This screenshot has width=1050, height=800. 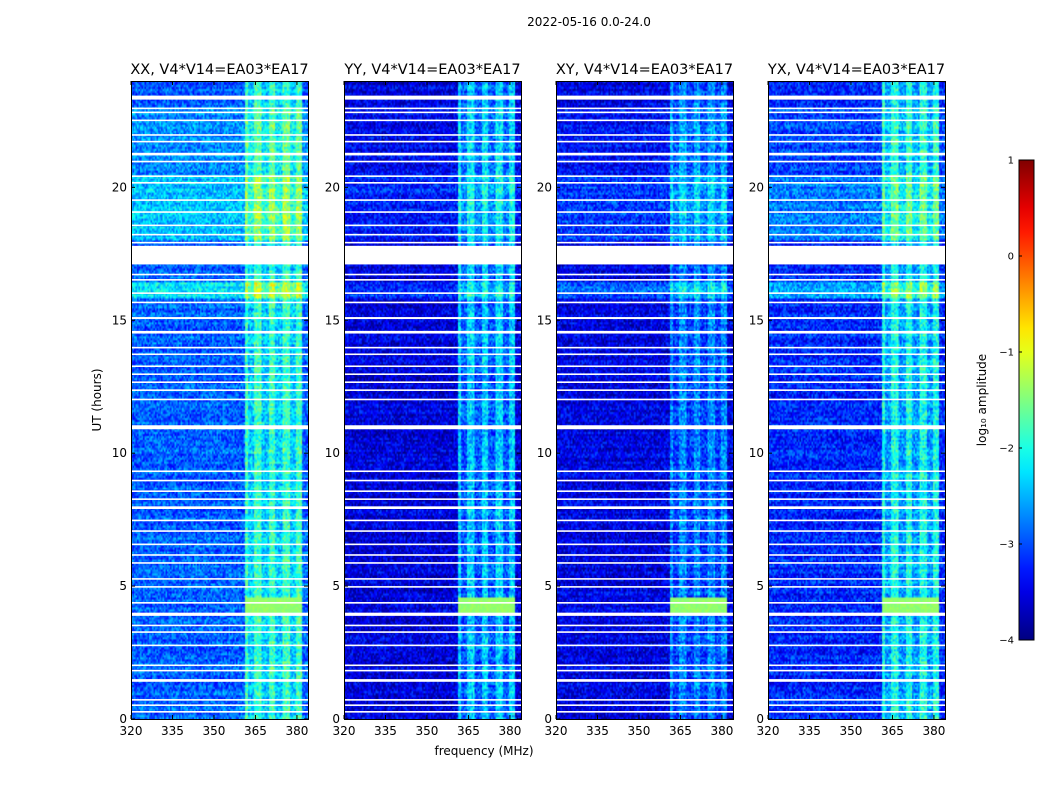 I want to click on panel-title: YX, V4*V14=EA03*EA17, so click(x=856, y=70).